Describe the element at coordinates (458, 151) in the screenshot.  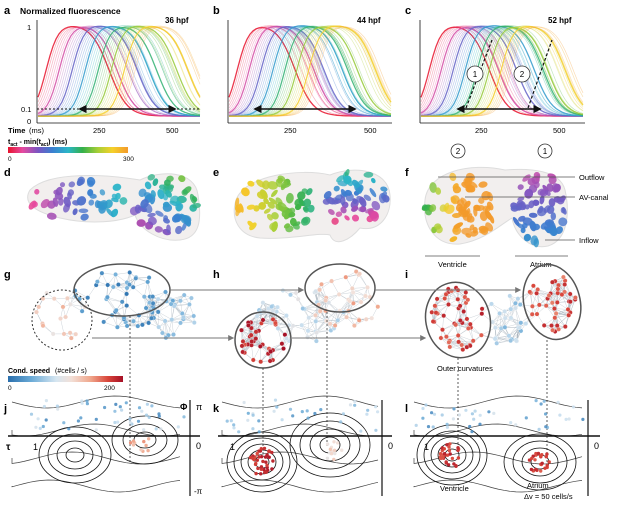
I see `circle-marker-f2` at that location.